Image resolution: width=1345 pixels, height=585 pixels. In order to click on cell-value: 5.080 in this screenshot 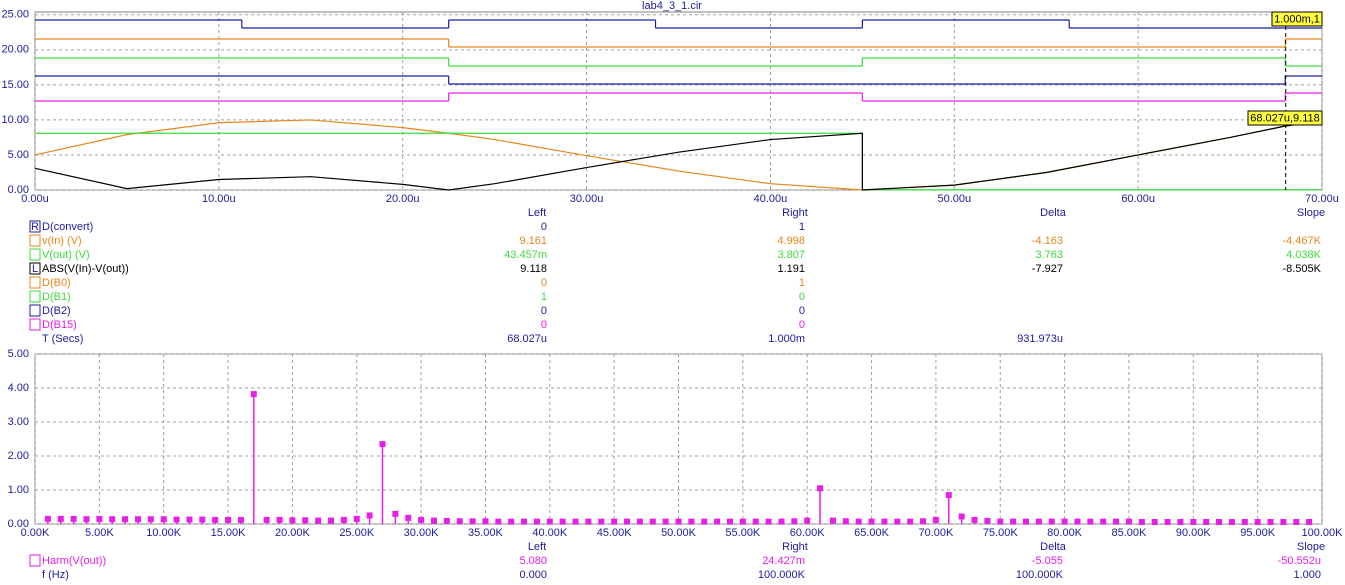, I will do `click(533, 561)`.